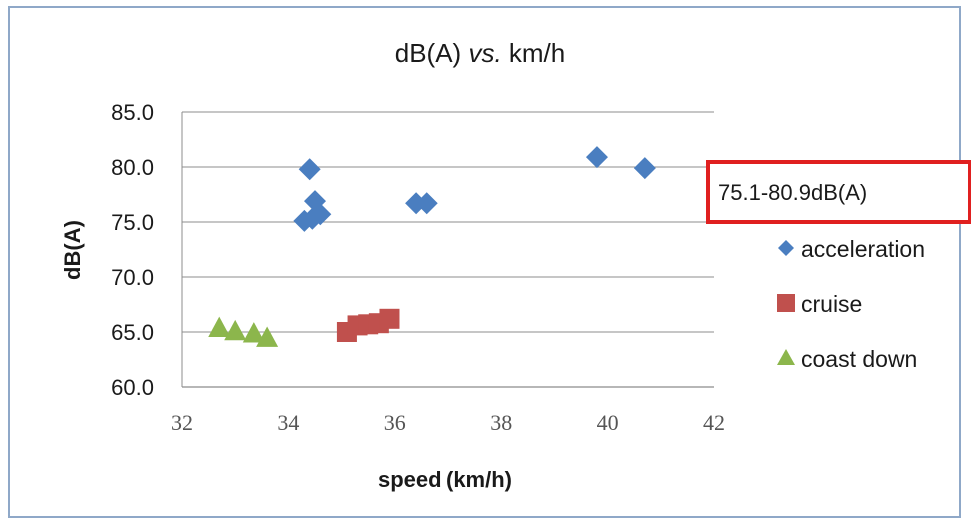  I want to click on x-tick-label: 34, so click(288, 422).